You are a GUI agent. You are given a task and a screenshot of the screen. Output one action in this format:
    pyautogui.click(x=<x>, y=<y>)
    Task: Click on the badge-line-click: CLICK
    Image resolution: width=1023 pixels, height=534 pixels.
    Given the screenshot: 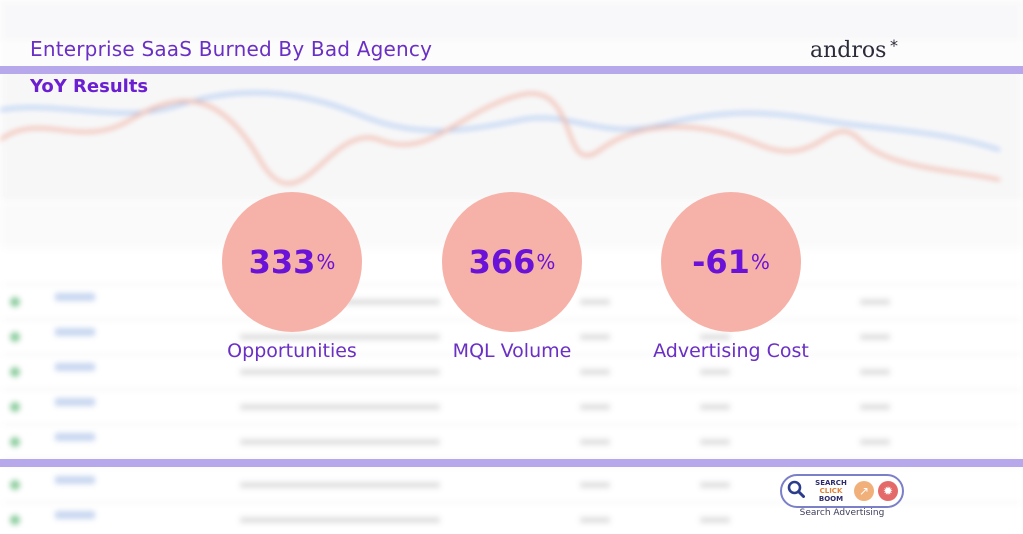 What is the action you would take?
    pyautogui.click(x=831, y=491)
    